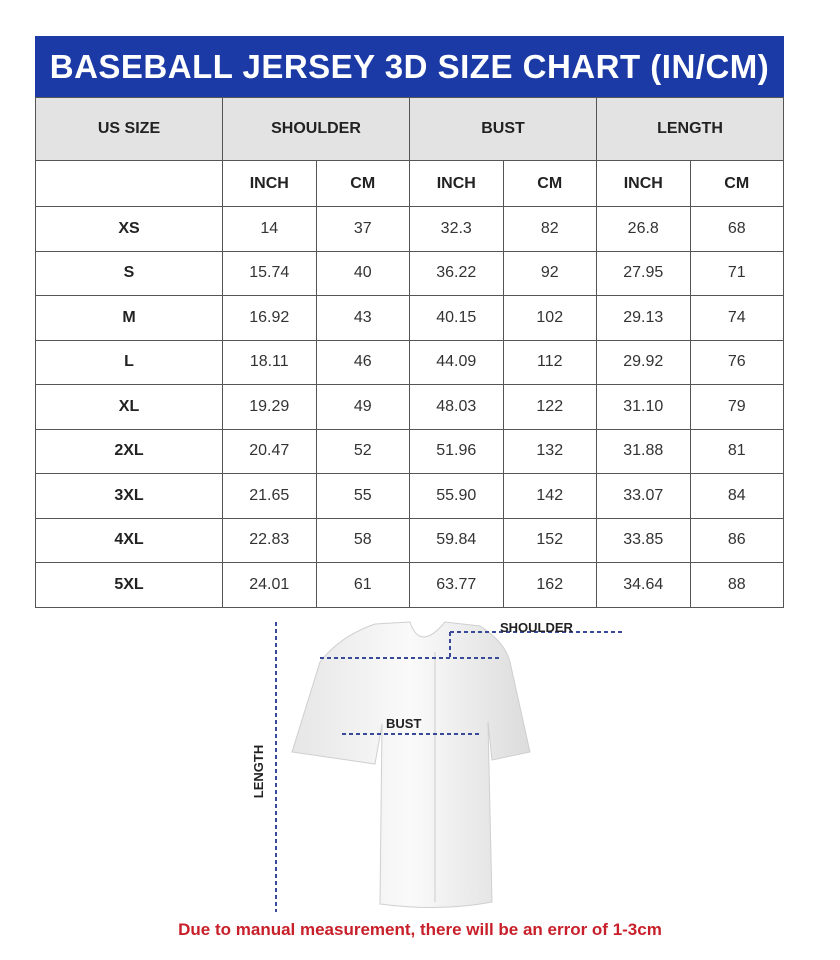 This screenshot has height=960, width=840. I want to click on value-cell: 92, so click(549, 273).